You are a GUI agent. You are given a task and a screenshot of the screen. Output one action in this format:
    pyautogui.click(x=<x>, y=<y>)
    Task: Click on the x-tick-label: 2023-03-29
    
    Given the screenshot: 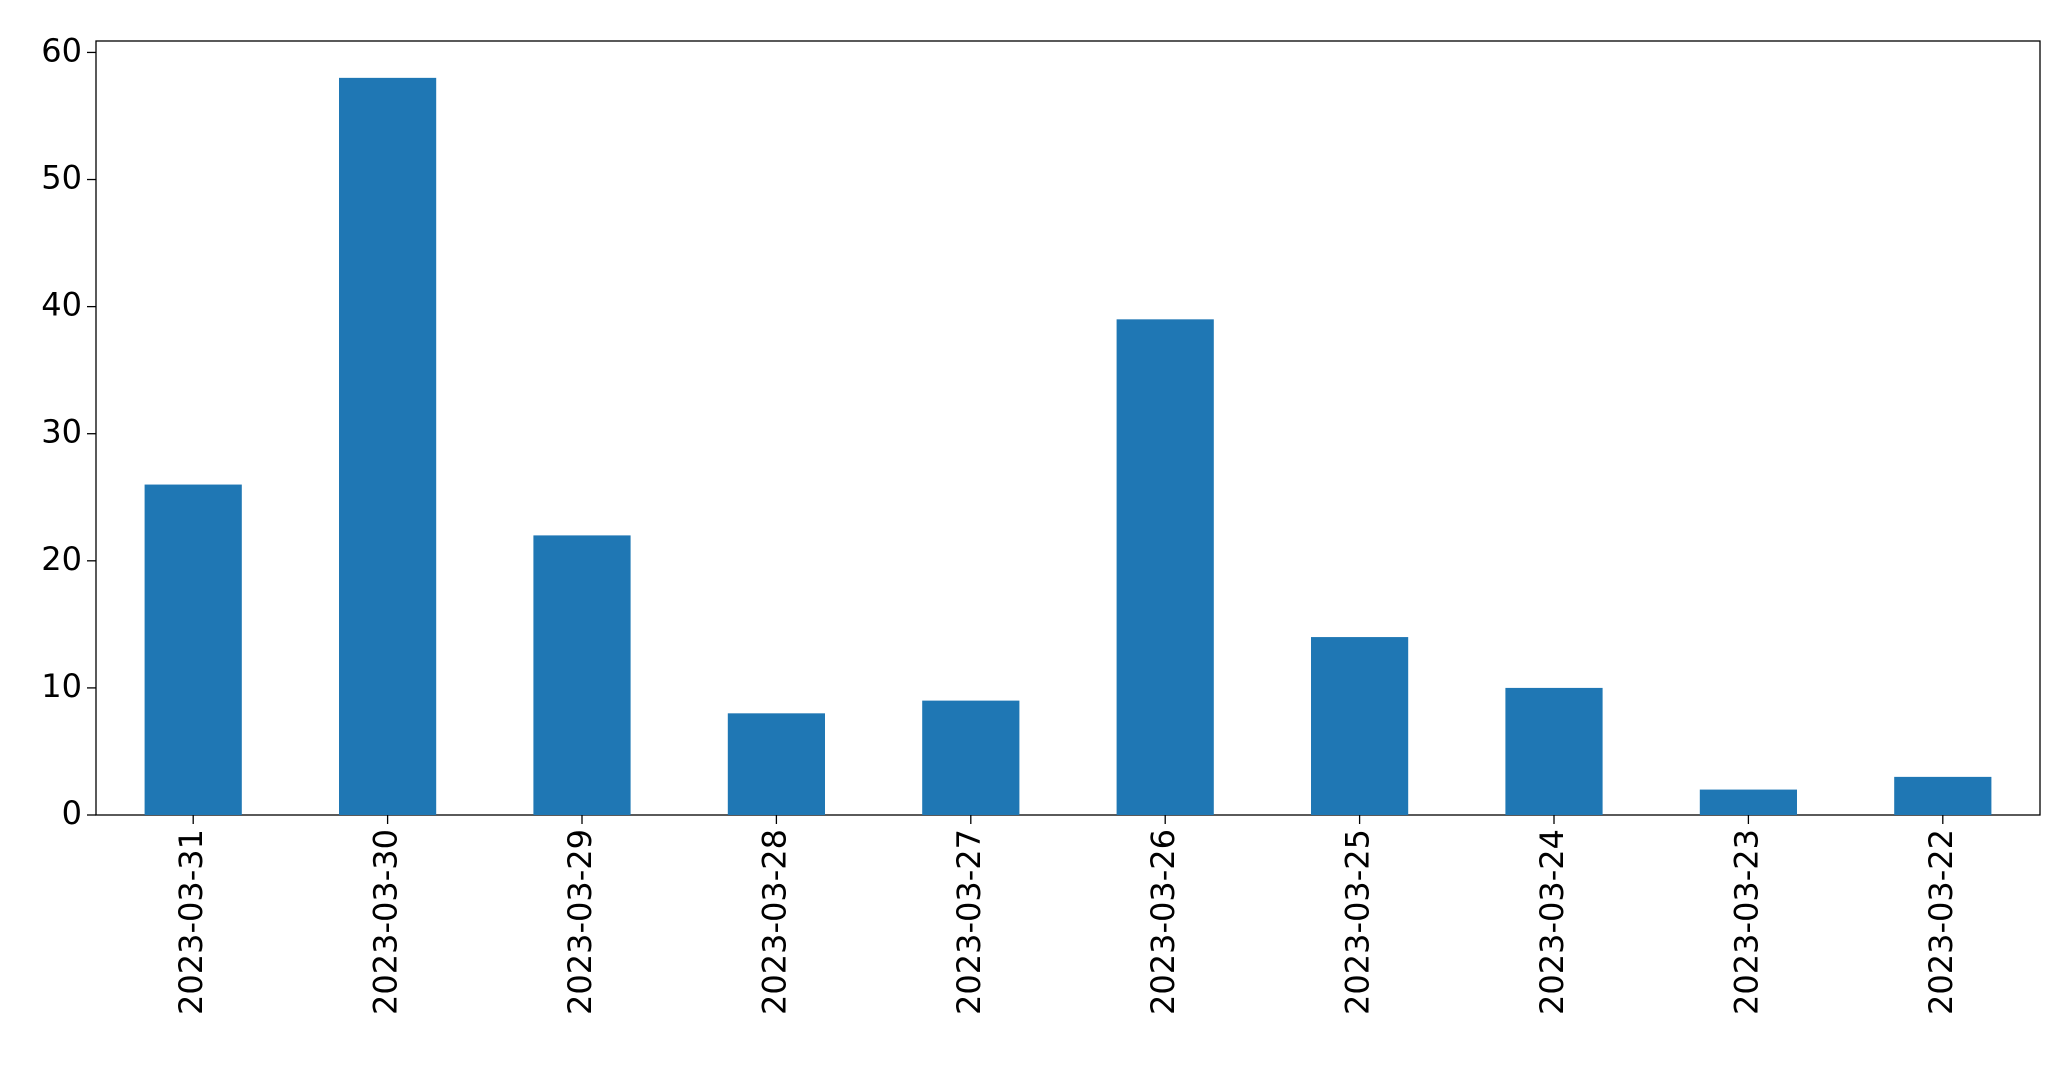 What is the action you would take?
    pyautogui.click(x=580, y=922)
    